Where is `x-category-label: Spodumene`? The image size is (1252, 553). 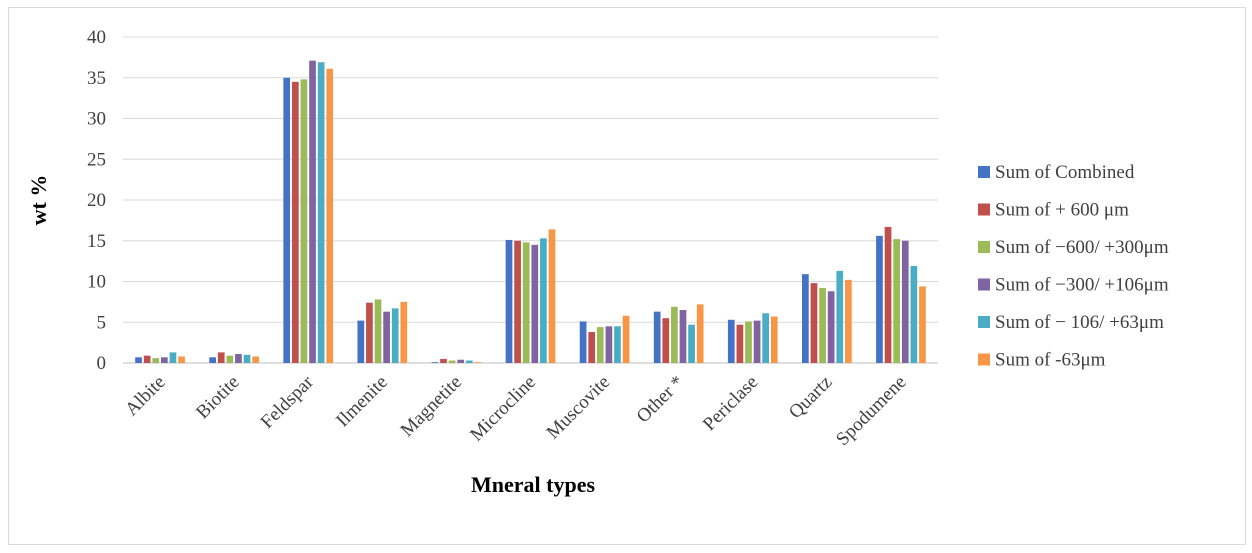
x-category-label: Spodumene is located at coordinates (871, 411).